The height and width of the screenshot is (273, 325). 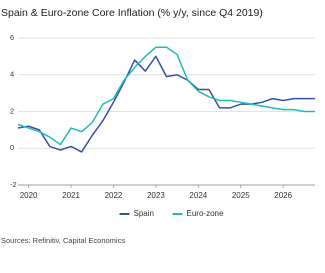 I want to click on legend-label: Spain, so click(x=144, y=213).